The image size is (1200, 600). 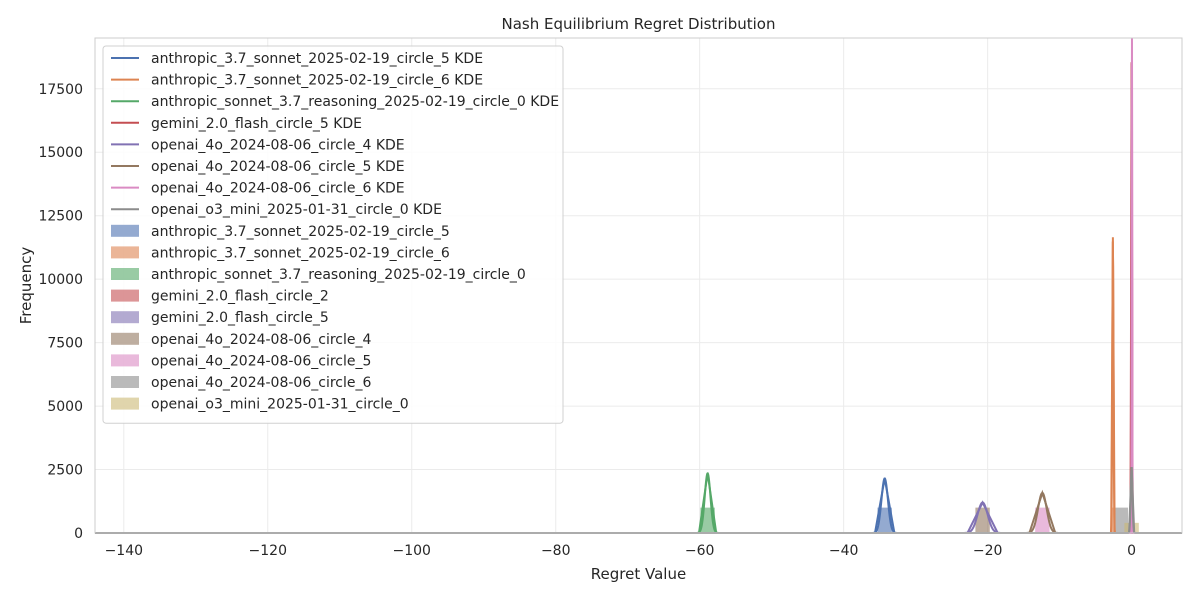 I want to click on x-tick-label: −40, so click(x=844, y=551).